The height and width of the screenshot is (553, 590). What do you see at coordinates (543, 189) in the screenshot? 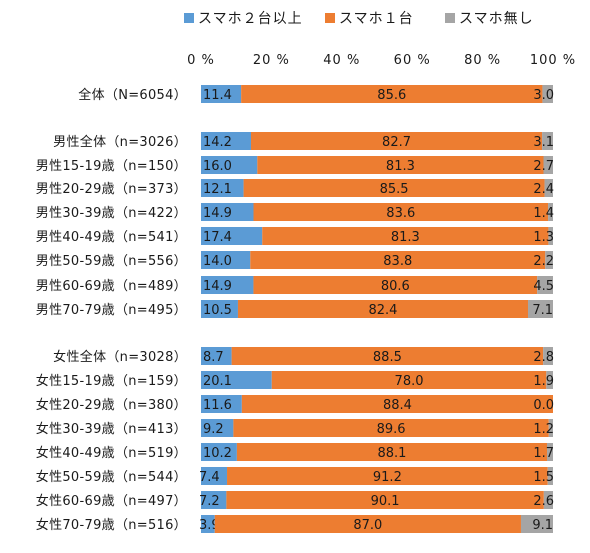
I see `data-label-2: 2.4` at bounding box center [543, 189].